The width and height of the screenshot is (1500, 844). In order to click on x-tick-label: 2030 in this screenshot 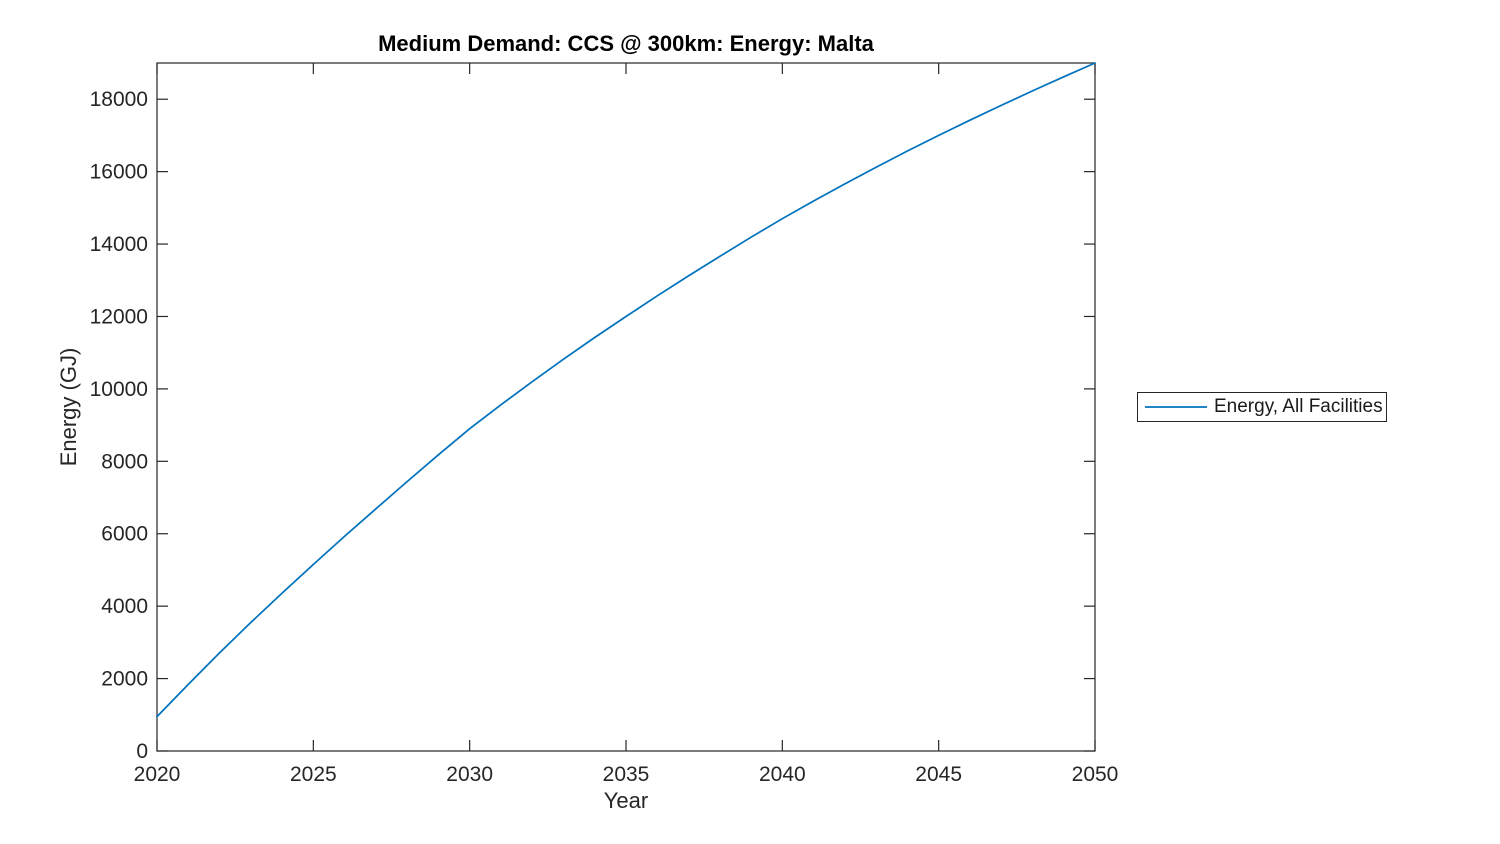, I will do `click(469, 774)`.